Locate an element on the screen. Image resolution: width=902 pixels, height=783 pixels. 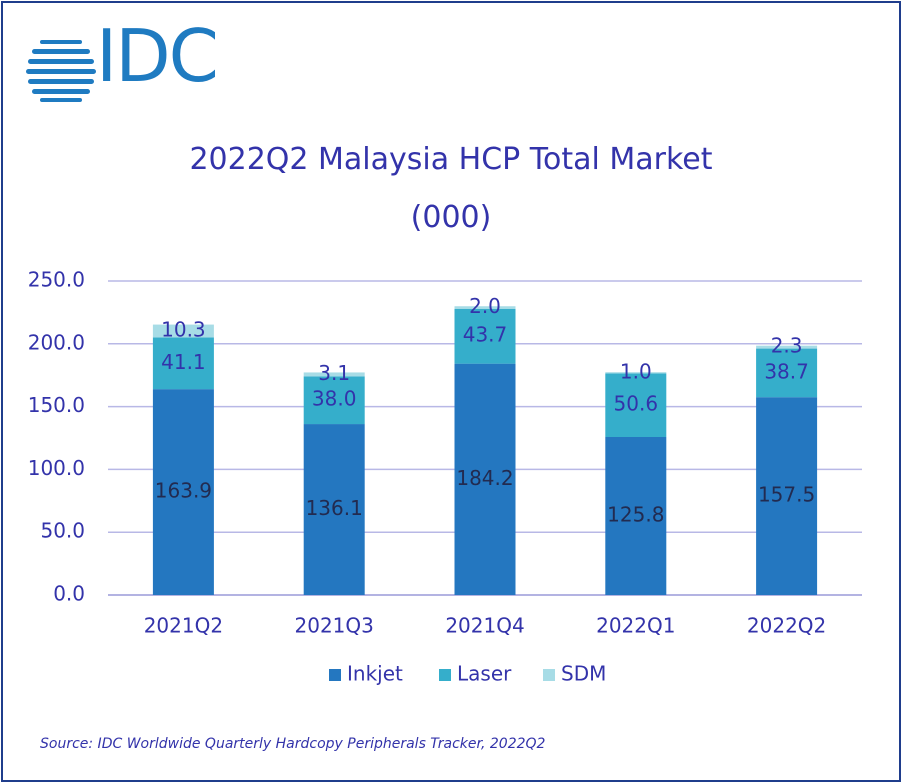
chart-subtitle: (000) is located at coordinates (451, 217).